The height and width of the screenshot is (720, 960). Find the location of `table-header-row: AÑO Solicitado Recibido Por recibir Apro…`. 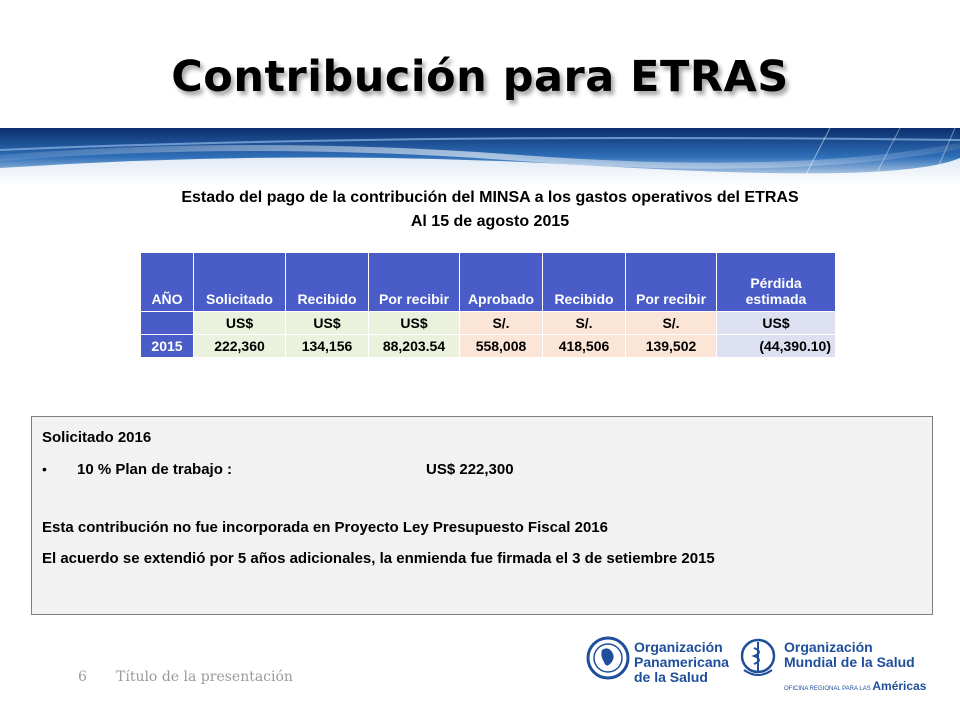

table-header-row: AÑO Solicitado Recibido Por recibir Apro… is located at coordinates (488, 282).